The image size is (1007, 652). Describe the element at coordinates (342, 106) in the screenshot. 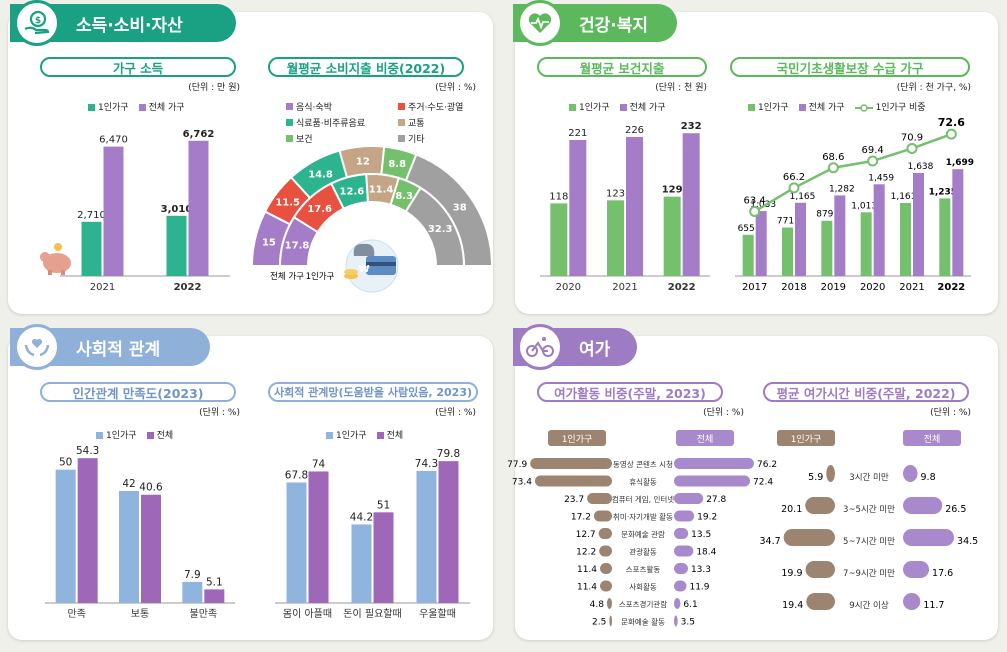

I see `legend-item: 음식·숙박` at that location.